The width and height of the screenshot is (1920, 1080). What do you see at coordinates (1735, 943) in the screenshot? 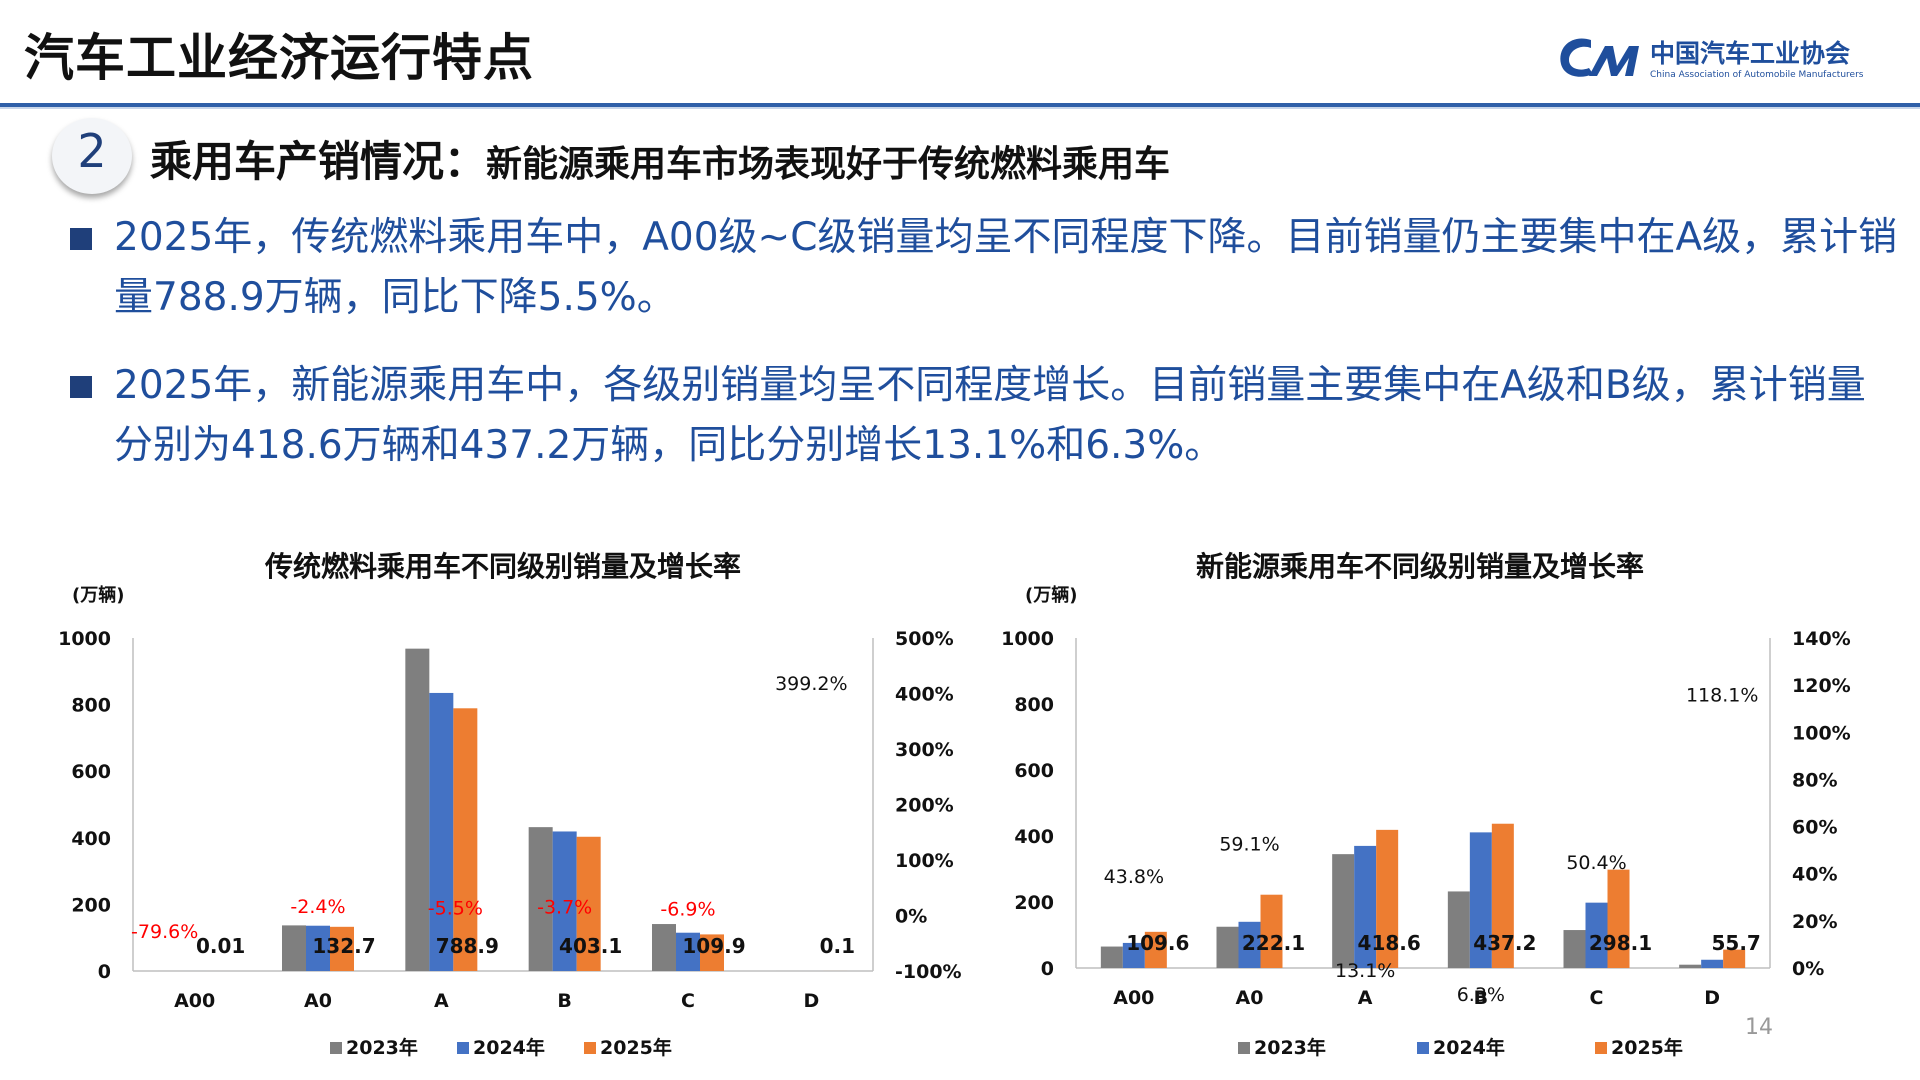
I see `data-label-2025: 55.7` at bounding box center [1735, 943].